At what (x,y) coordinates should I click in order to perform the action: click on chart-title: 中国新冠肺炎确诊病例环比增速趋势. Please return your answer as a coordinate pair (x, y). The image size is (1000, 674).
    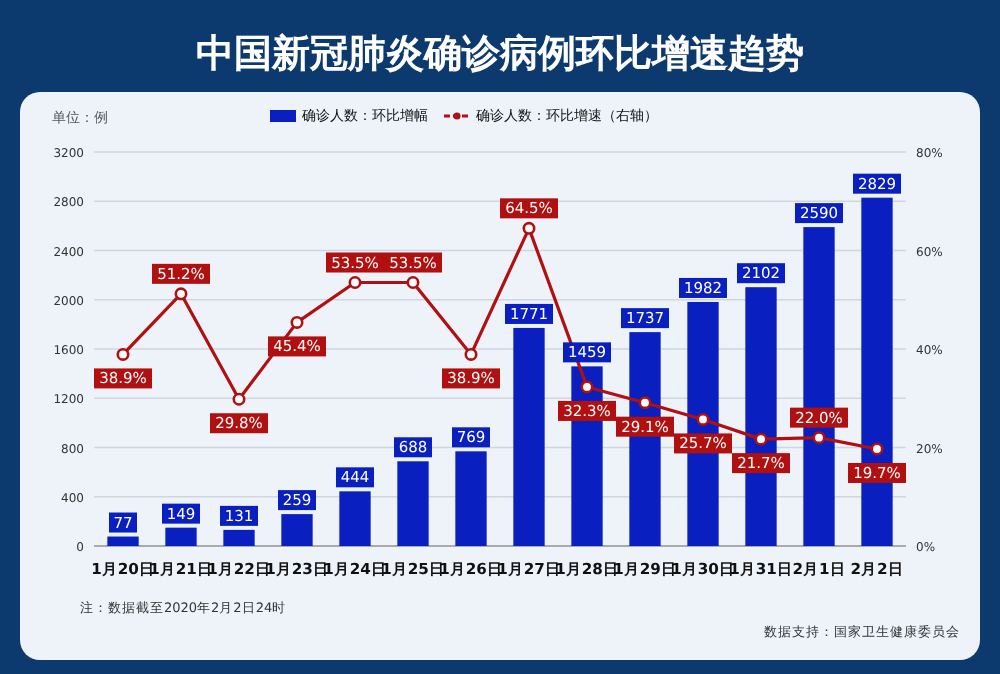
    Looking at the image, I should click on (500, 54).